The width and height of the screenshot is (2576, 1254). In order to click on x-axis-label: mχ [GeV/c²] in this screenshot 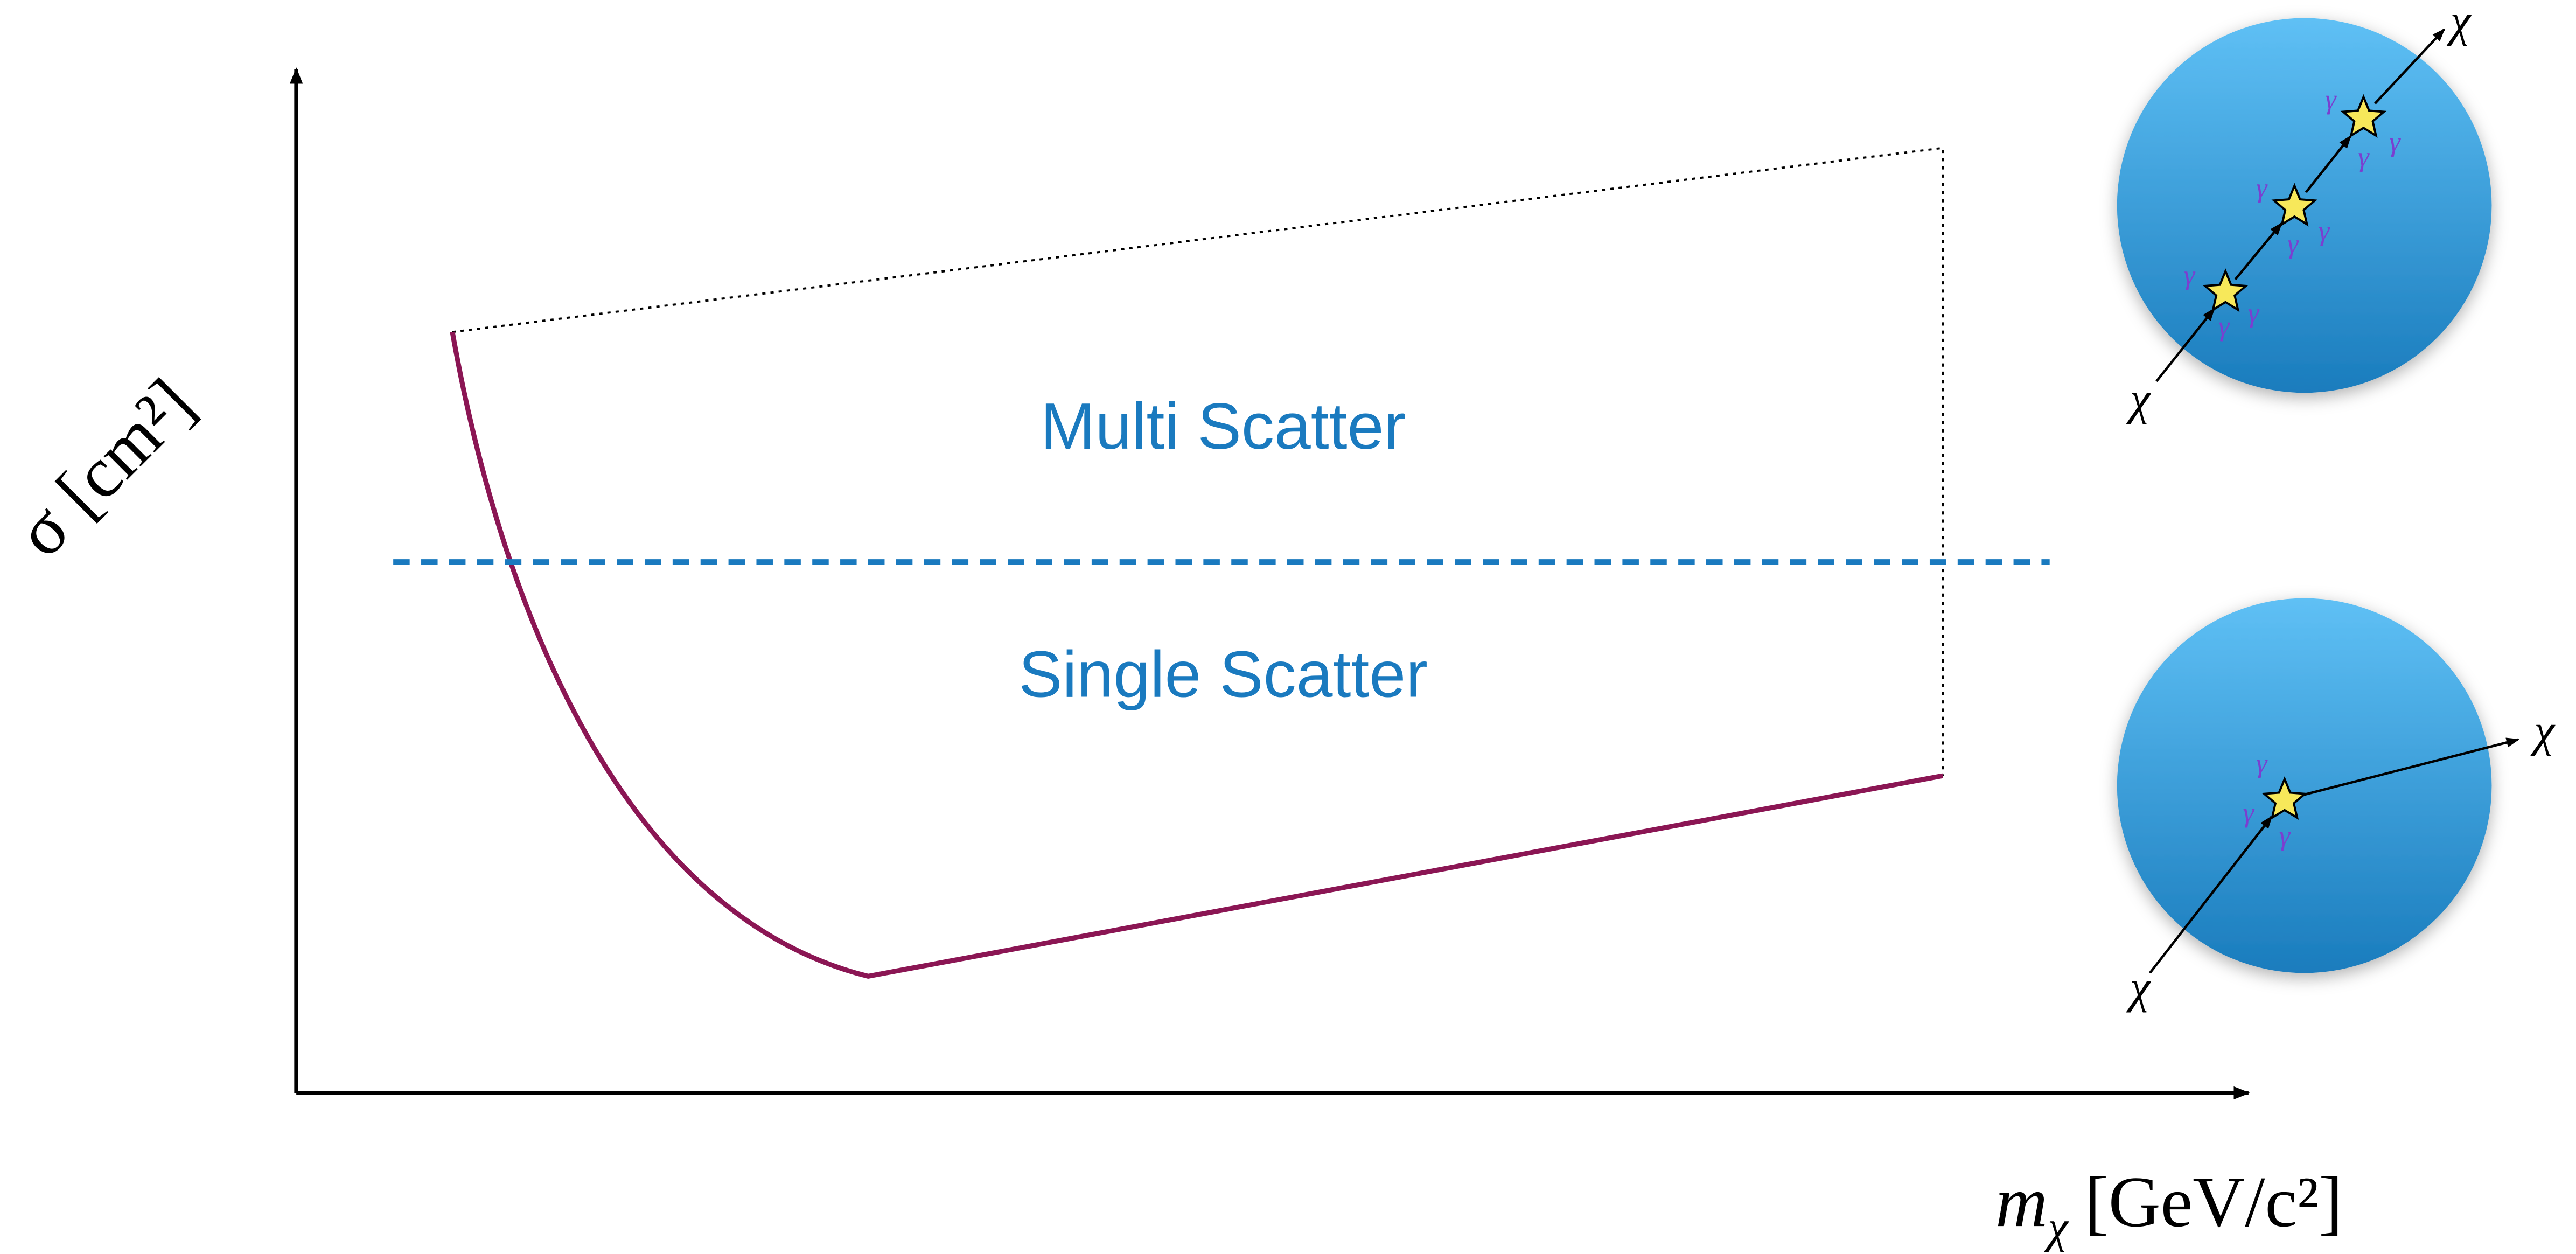, I will do `click(2169, 1207)`.